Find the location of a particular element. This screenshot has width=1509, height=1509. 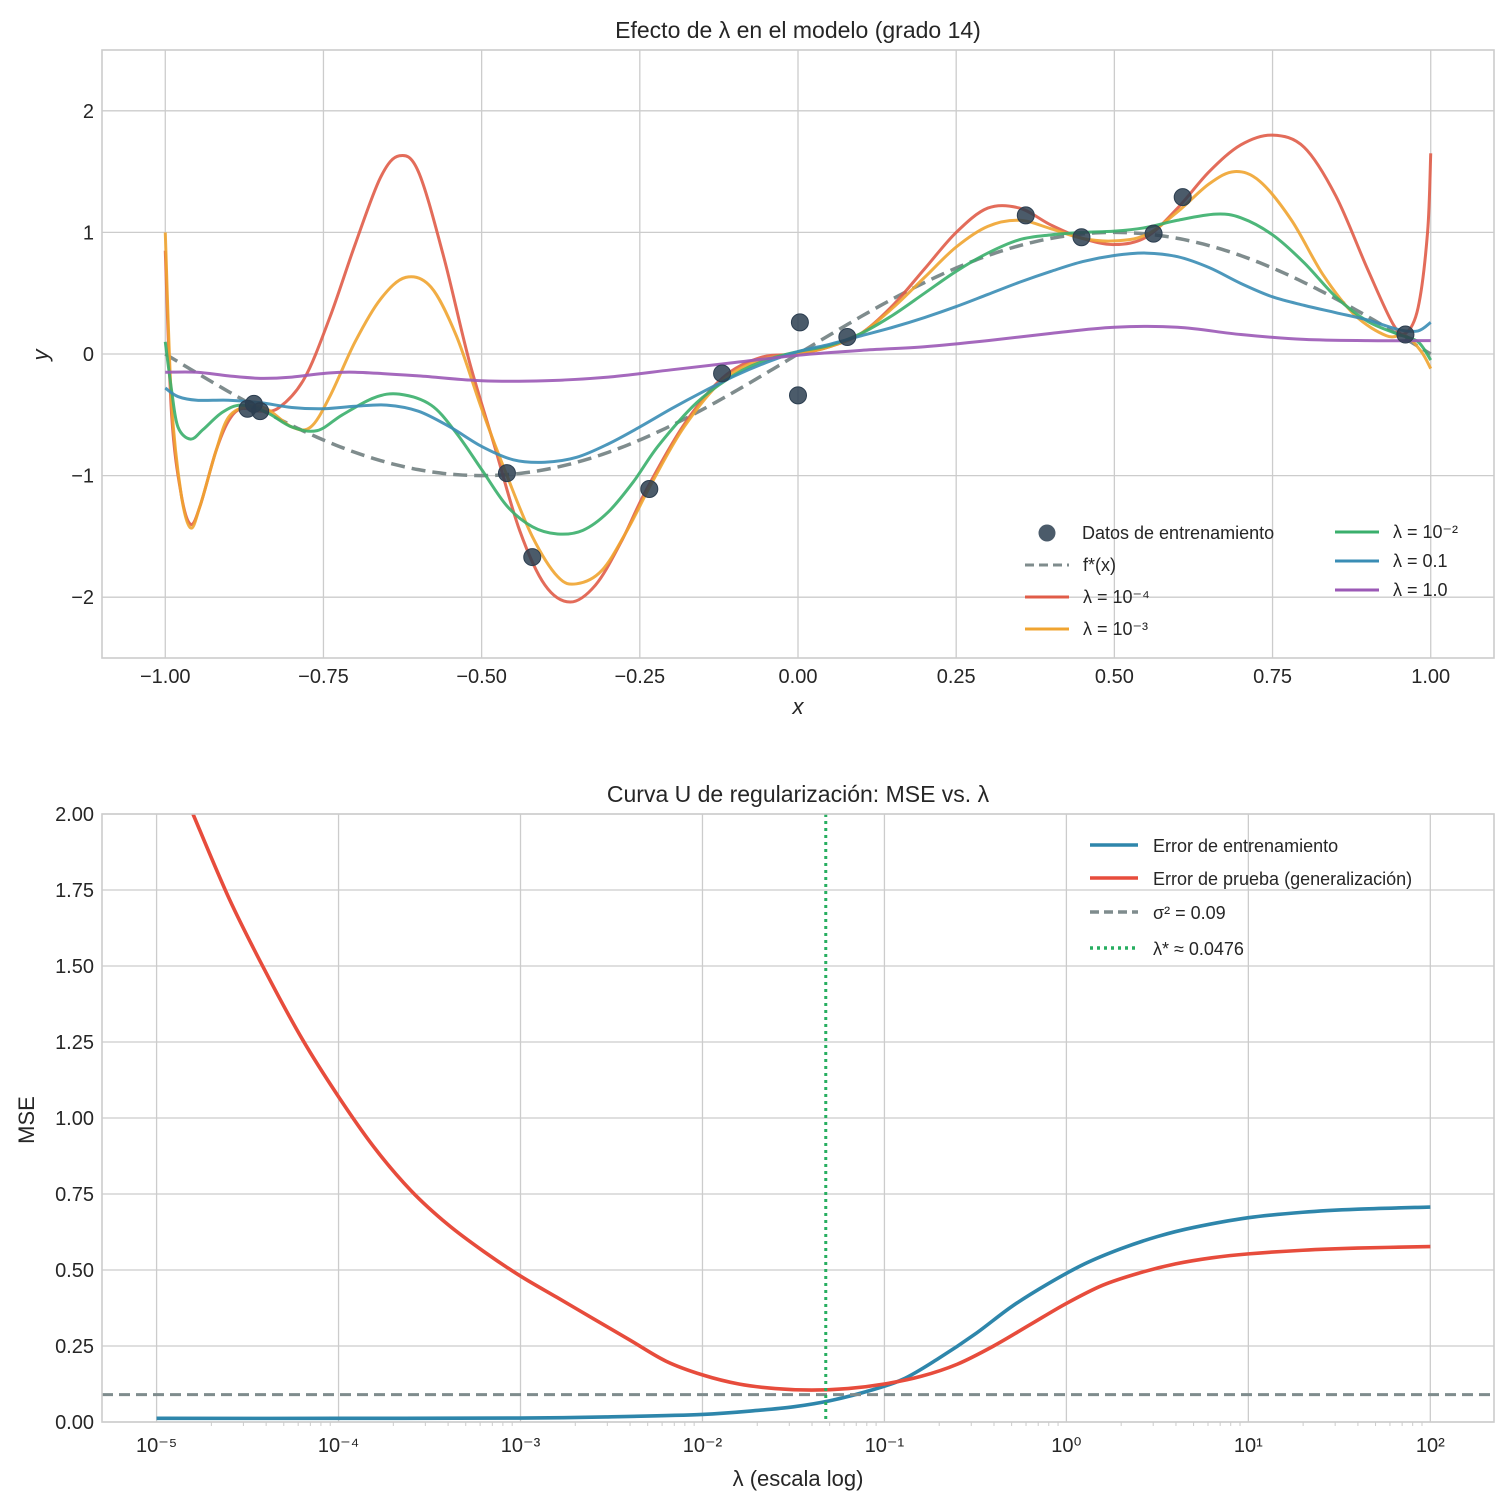

bottom-chart-xlabel: λ (escala log) is located at coordinates (798, 1478).